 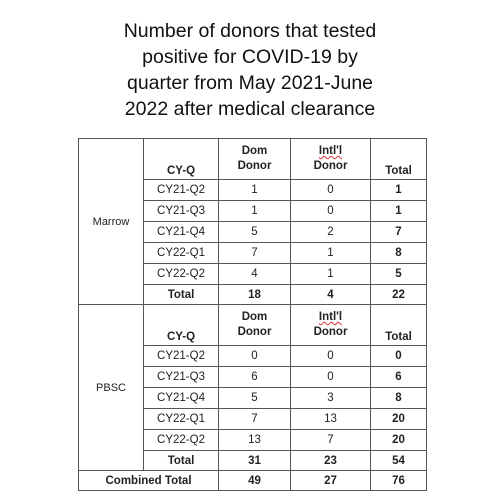 What do you see at coordinates (250, 57) in the screenshot?
I see `chart-title-line-2: positive for COVID-19 by` at bounding box center [250, 57].